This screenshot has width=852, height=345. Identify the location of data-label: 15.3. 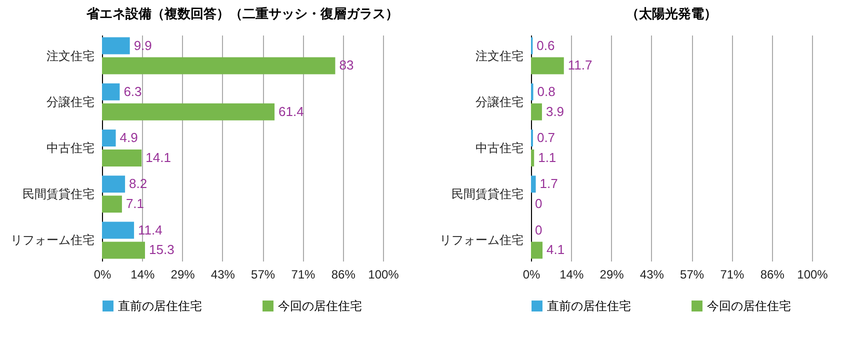
(161, 250).